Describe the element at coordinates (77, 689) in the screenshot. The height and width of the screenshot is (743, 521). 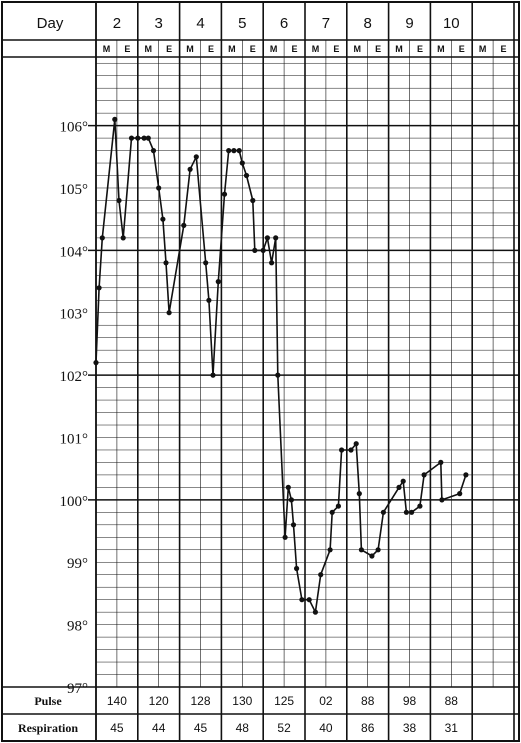
I see `temperature-tick-label: 97°` at that location.